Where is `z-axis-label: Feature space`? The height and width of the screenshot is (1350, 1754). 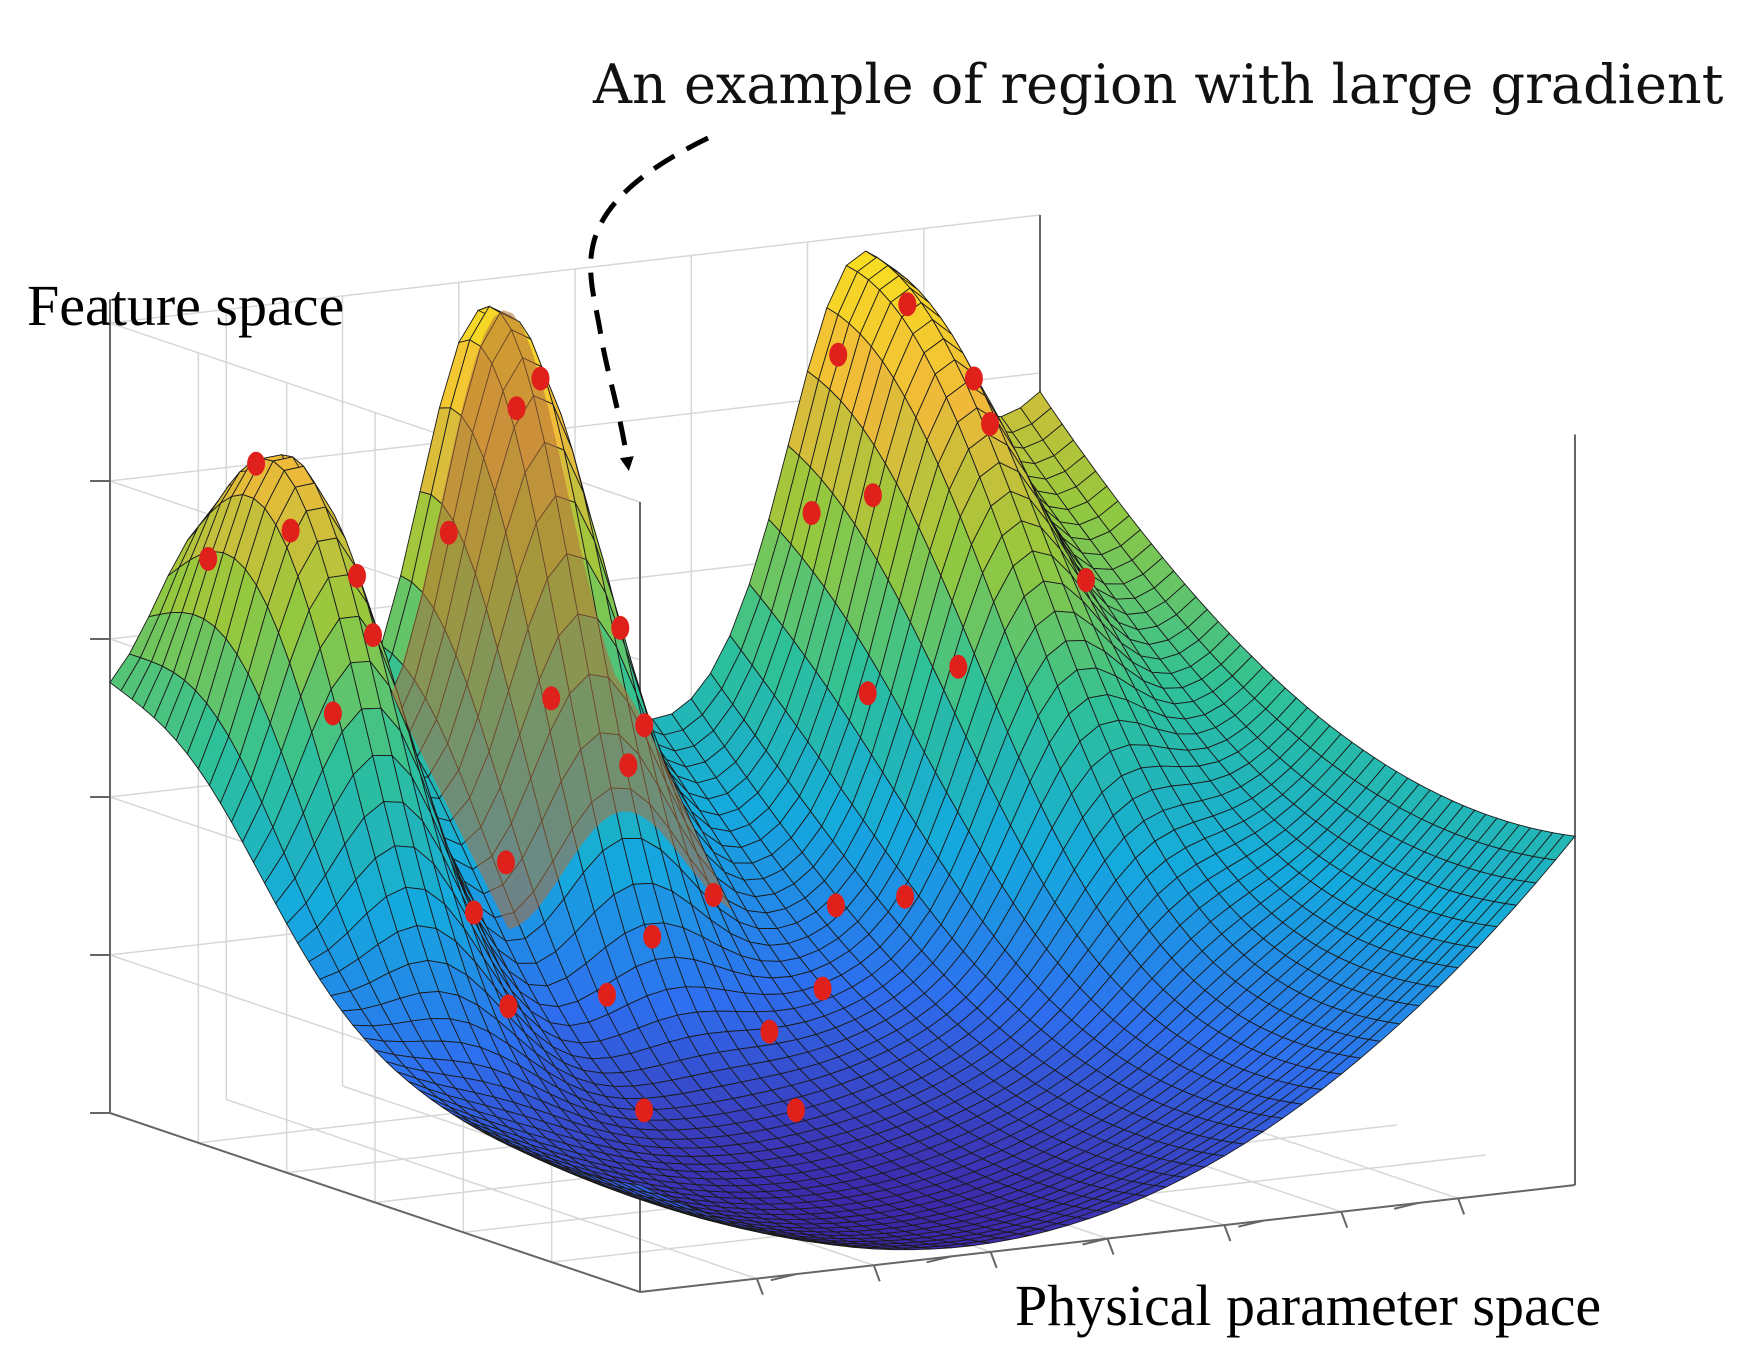 z-axis-label: Feature space is located at coordinates (185, 305).